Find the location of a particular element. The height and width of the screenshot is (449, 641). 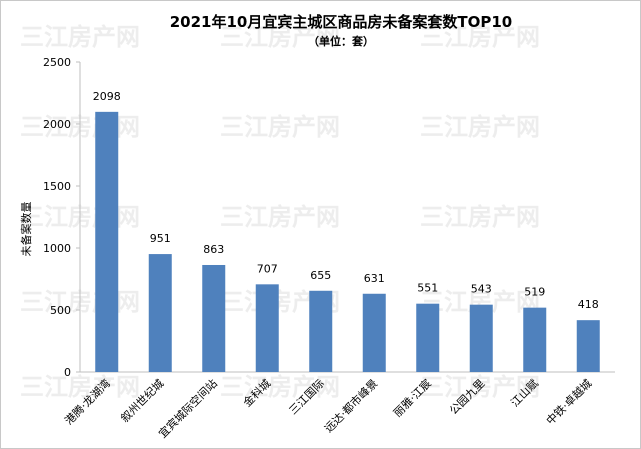

data-label: 863 is located at coordinates (213, 249).